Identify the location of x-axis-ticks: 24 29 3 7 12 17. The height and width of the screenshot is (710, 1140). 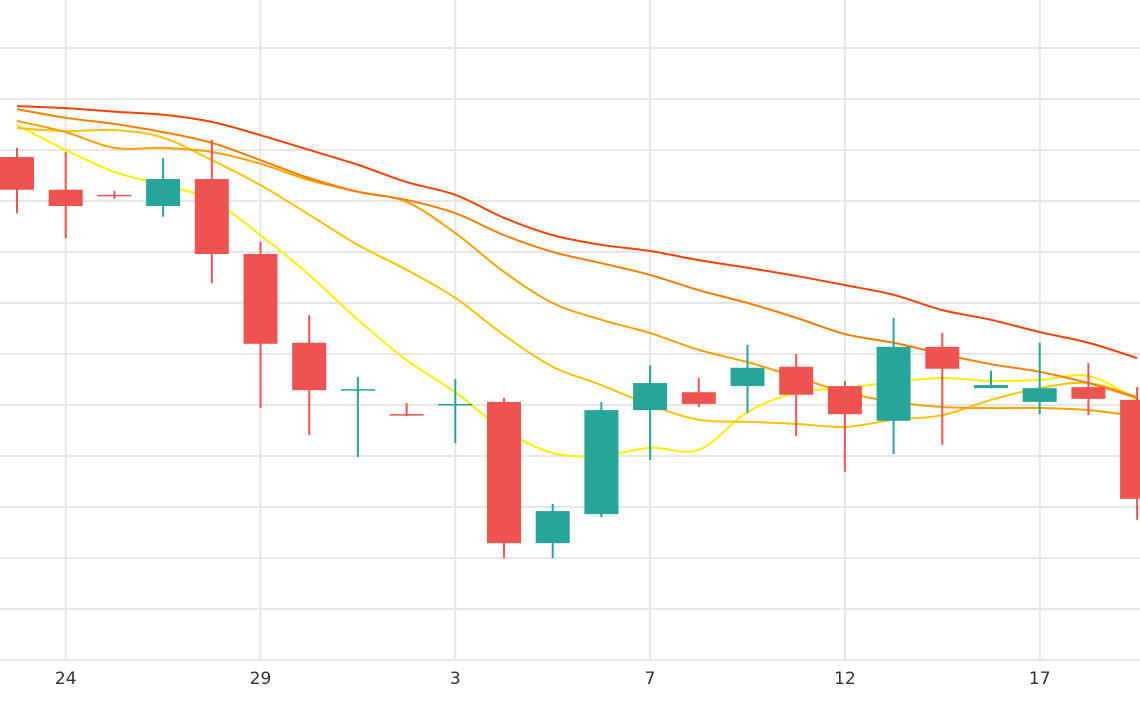
(553, 679).